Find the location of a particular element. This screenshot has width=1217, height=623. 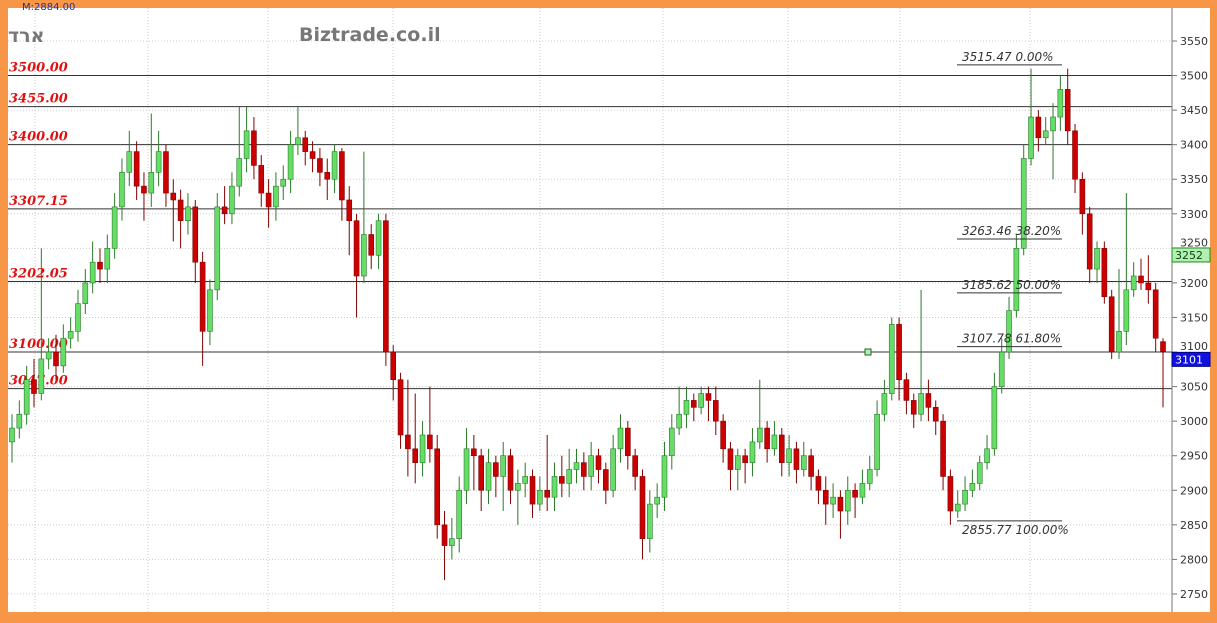

level-label: 3400.00 is located at coordinates (38, 137).